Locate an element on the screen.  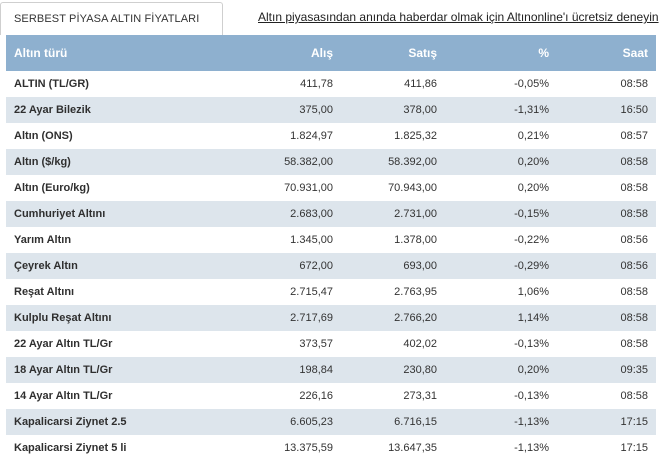
time-cell: 09:35 is located at coordinates (634, 370).